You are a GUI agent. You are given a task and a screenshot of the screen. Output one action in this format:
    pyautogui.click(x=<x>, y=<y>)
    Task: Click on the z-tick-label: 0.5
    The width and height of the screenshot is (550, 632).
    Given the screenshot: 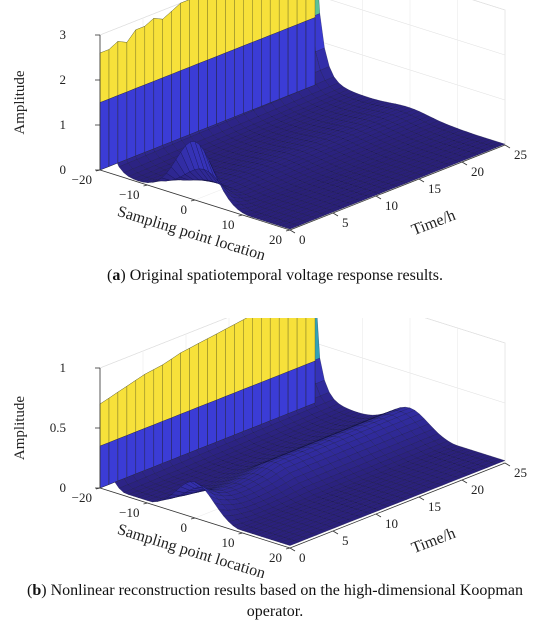 What is the action you would take?
    pyautogui.click(x=58, y=427)
    